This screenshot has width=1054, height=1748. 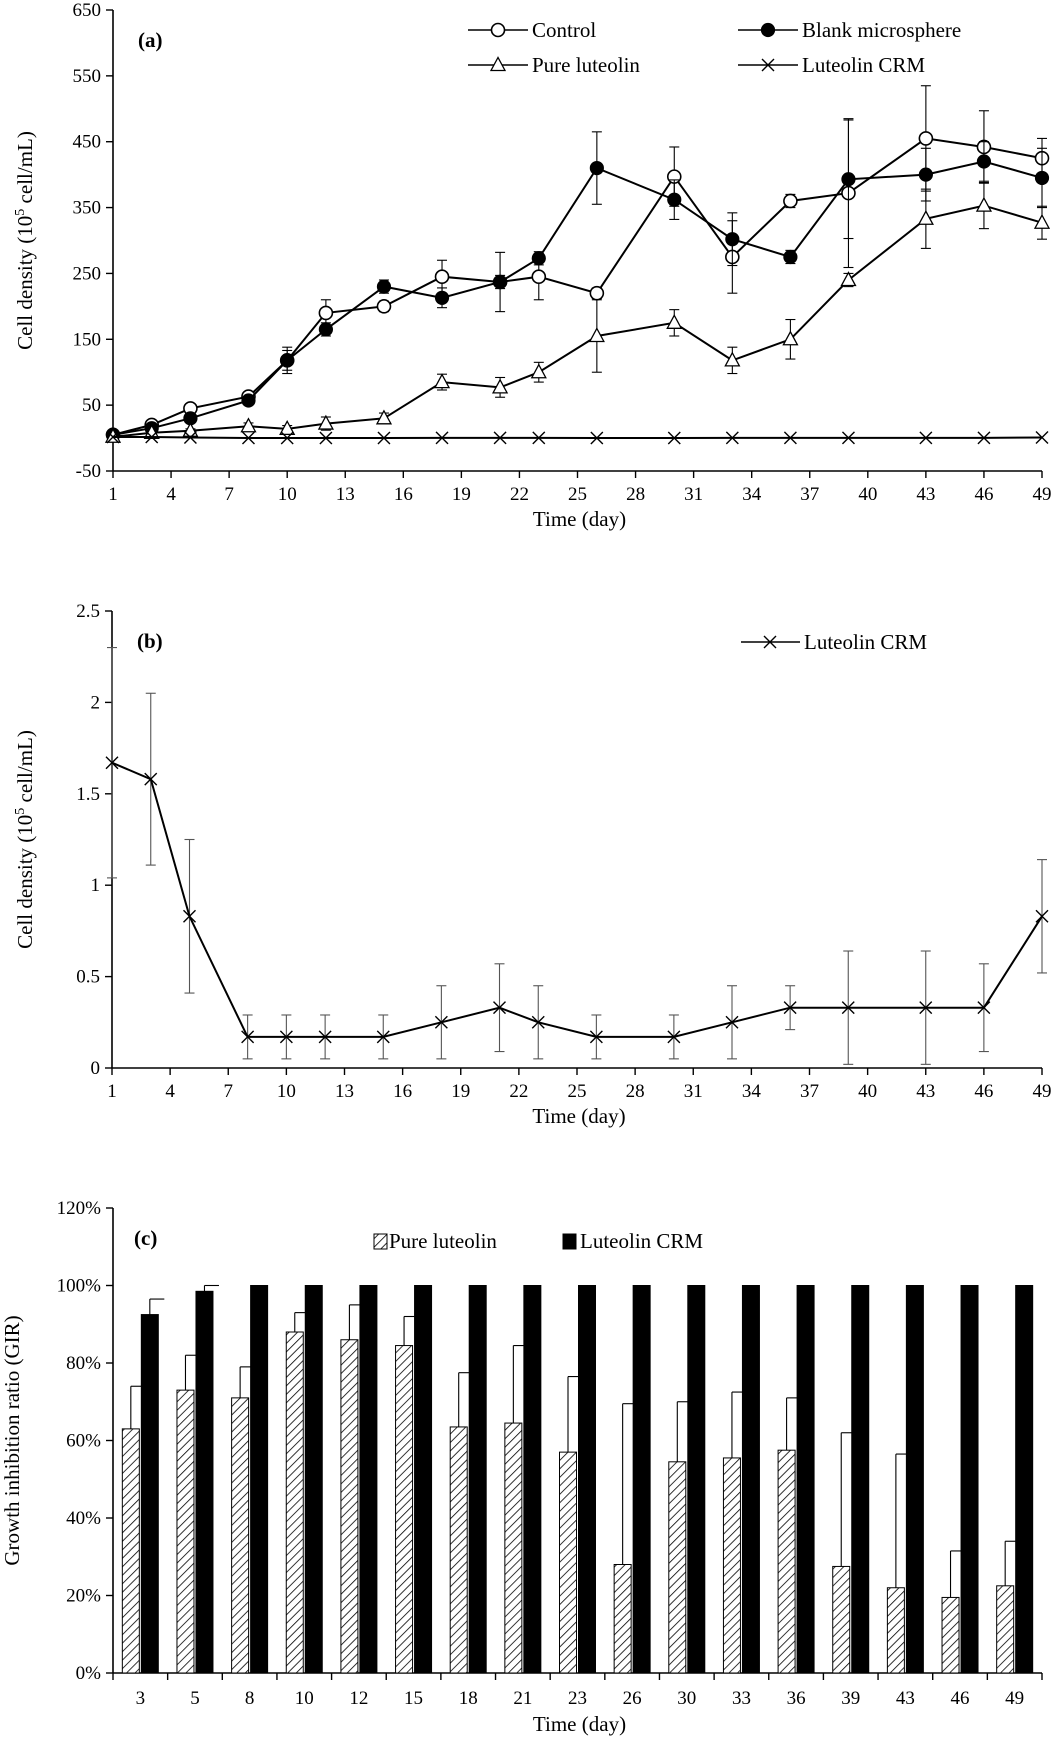 I want to click on legend-item: Blank microsphere, so click(x=849, y=30).